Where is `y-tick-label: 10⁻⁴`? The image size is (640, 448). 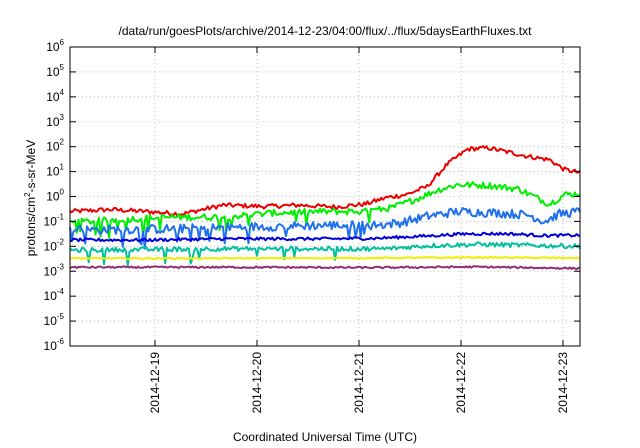 y-tick-label: 10⁻⁴ is located at coordinates (54, 295).